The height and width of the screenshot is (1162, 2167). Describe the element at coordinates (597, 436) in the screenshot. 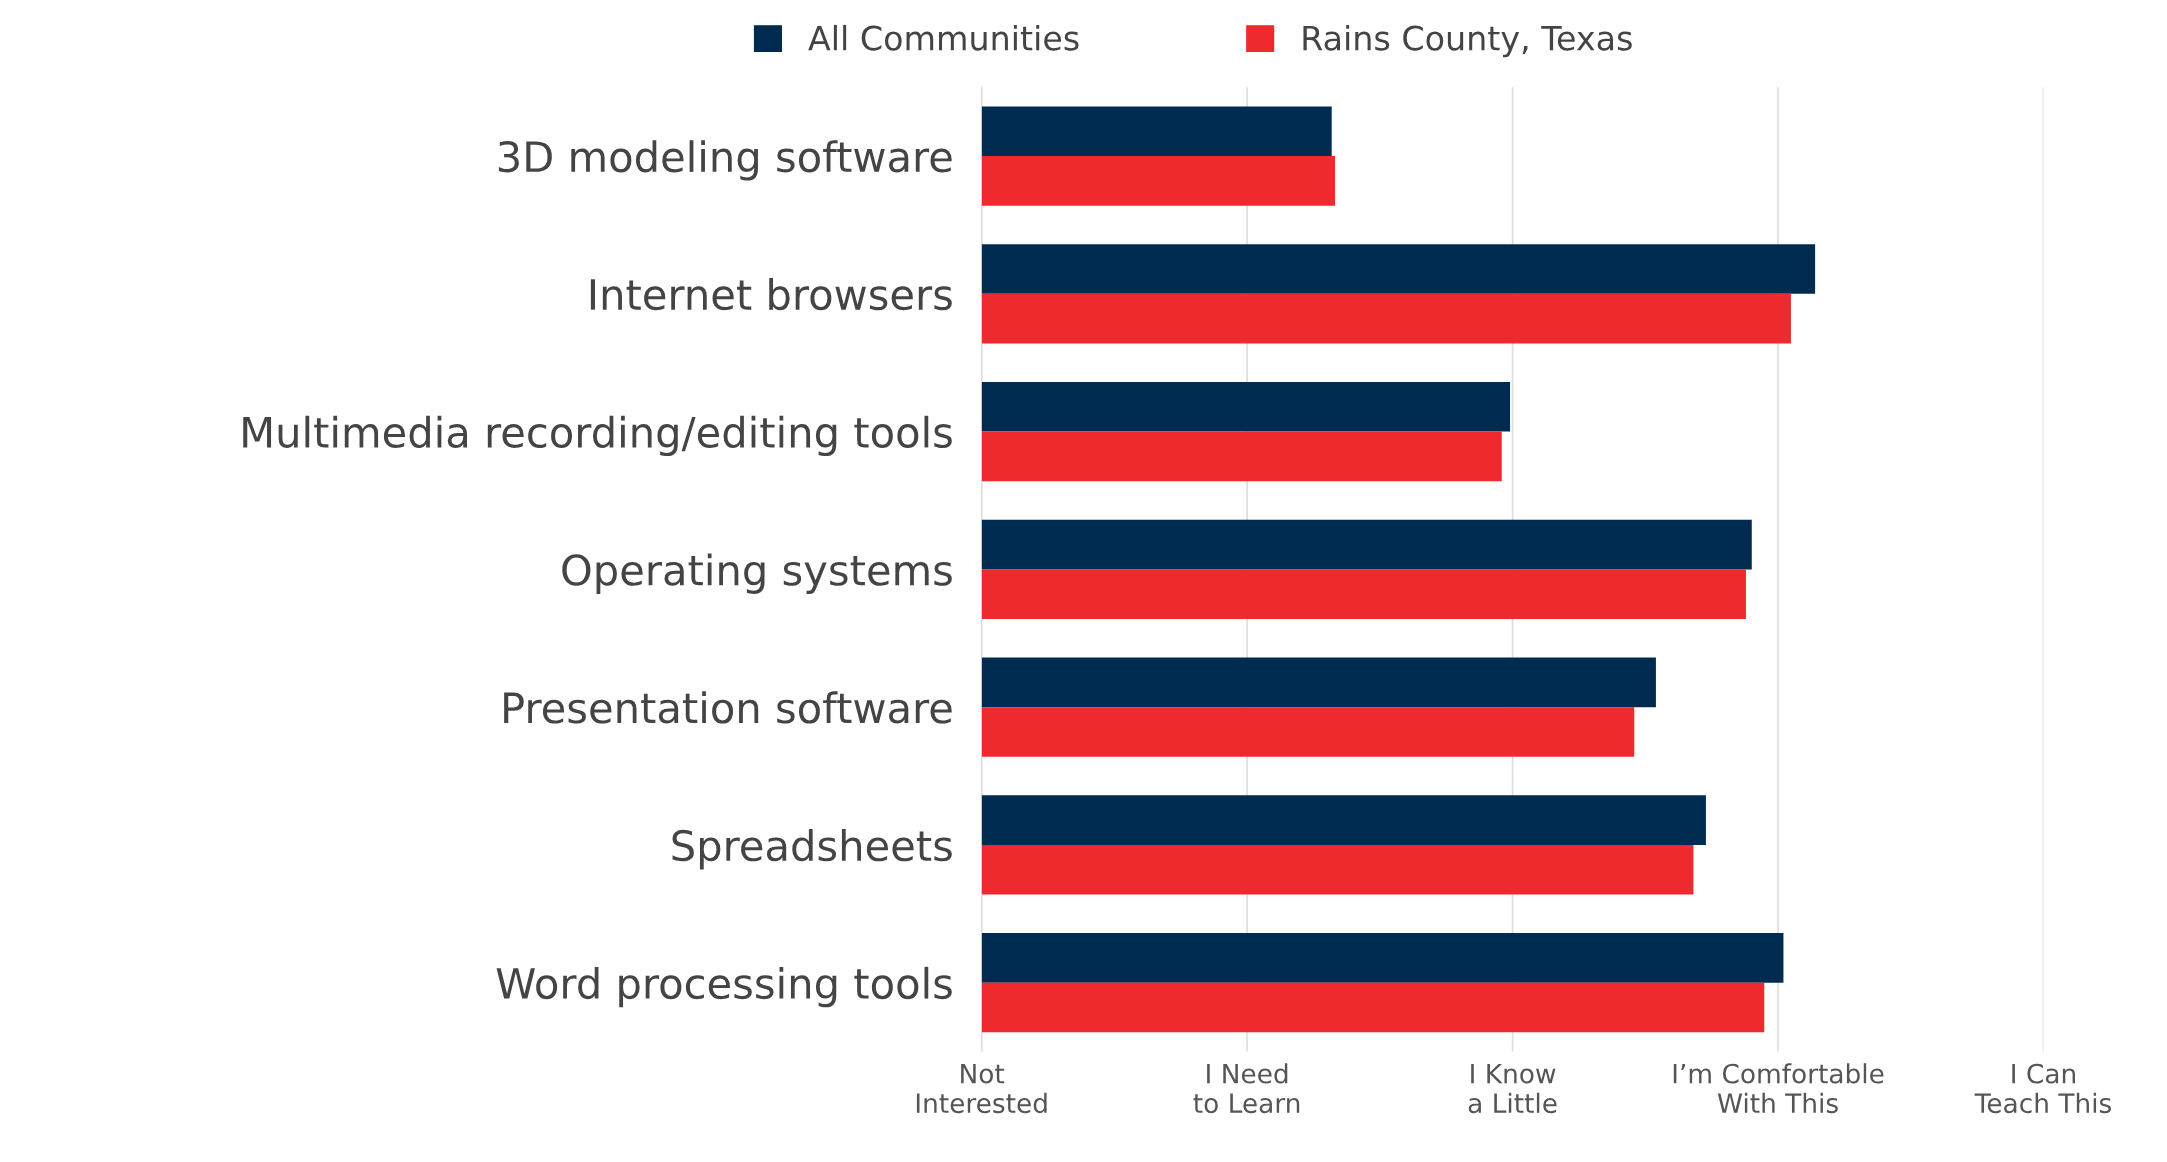

I see `y-tick-label: Multimedia recording/editing tools` at that location.